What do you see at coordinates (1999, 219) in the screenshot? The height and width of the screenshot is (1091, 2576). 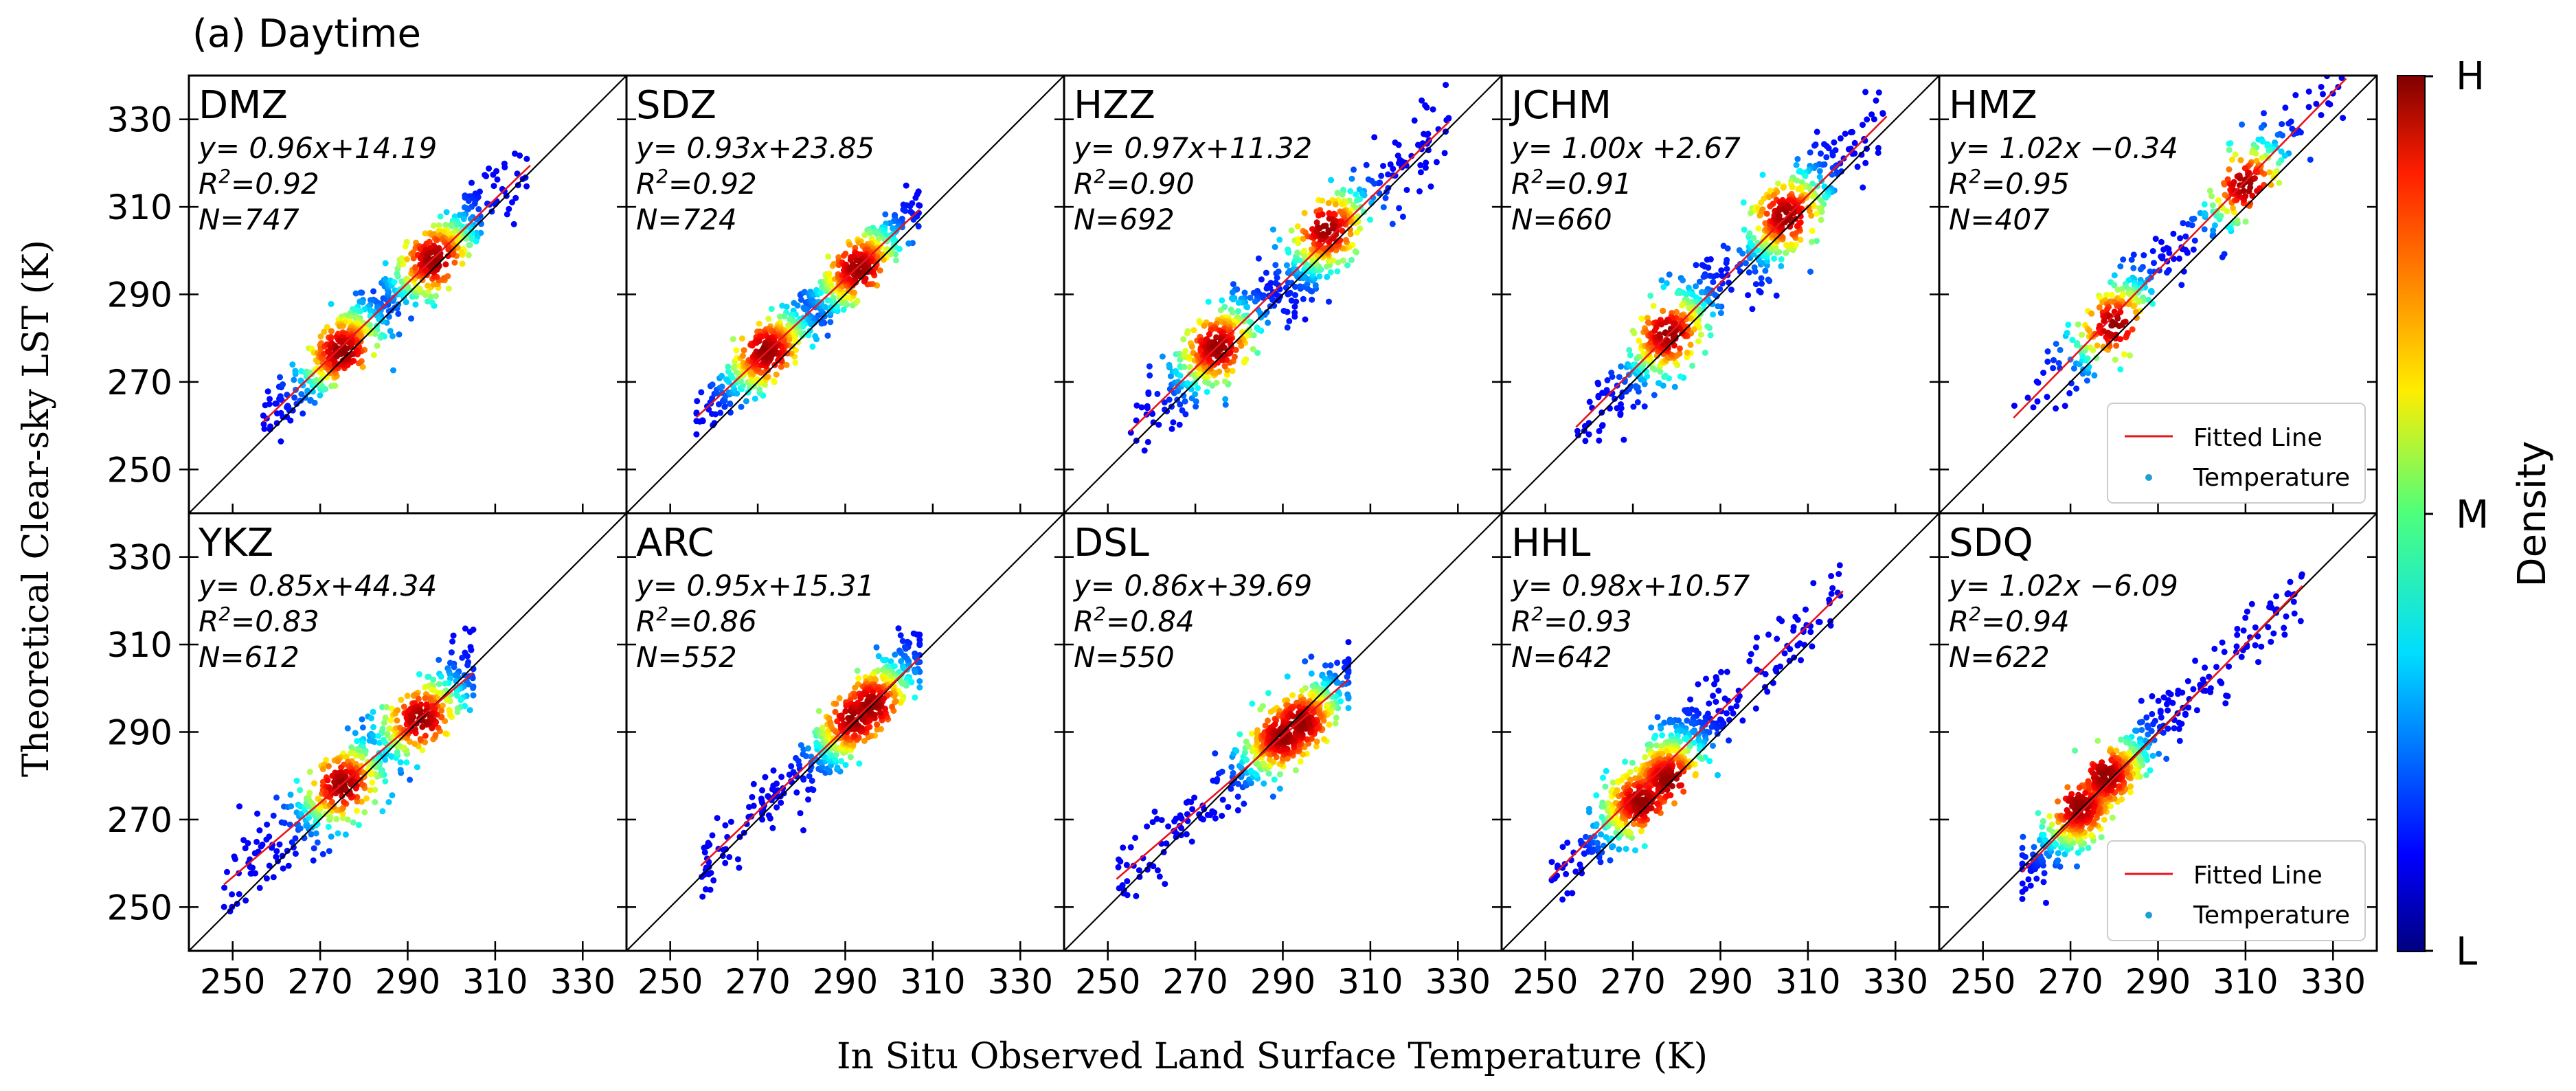 I see `sample-count: N=407` at bounding box center [1999, 219].